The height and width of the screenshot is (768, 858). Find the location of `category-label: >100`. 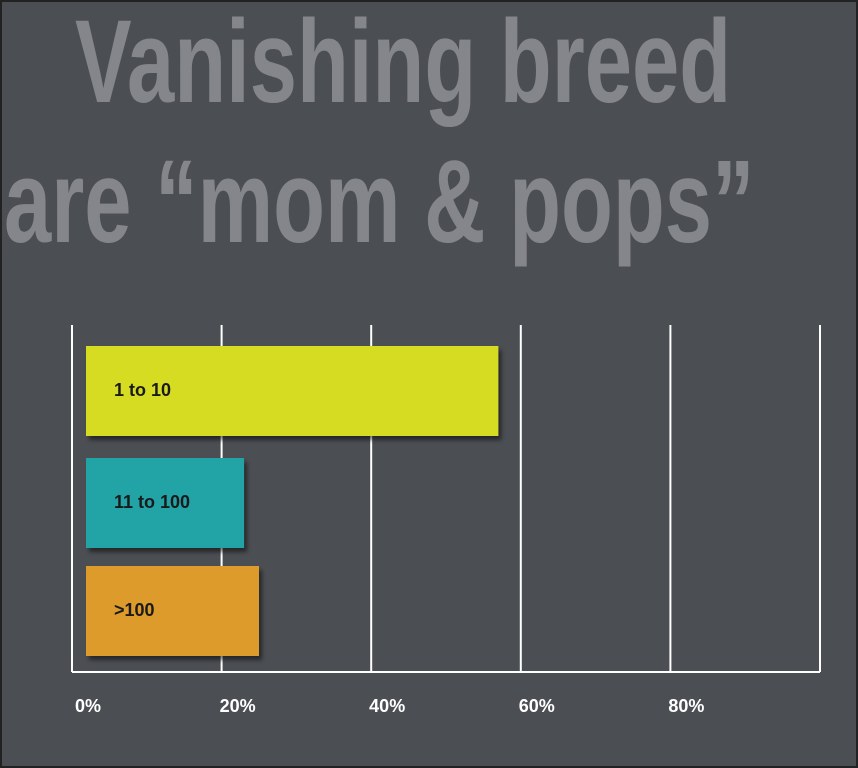

category-label: >100 is located at coordinates (134, 610).